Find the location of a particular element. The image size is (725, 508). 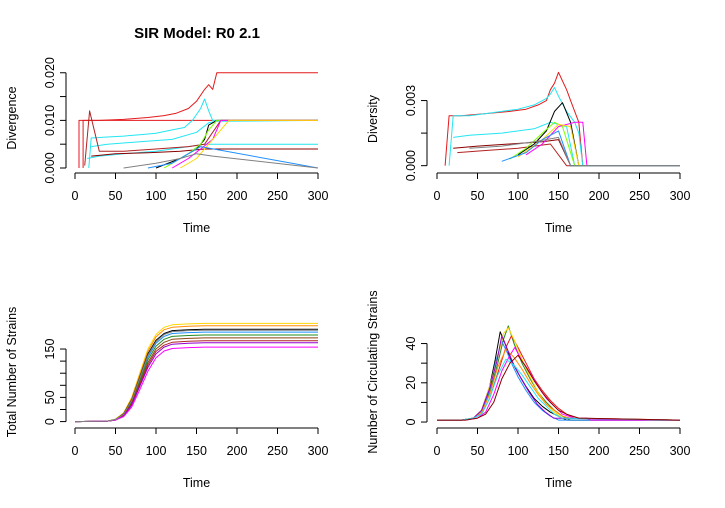

y-tick-label: 150 is located at coordinates (50, 349).